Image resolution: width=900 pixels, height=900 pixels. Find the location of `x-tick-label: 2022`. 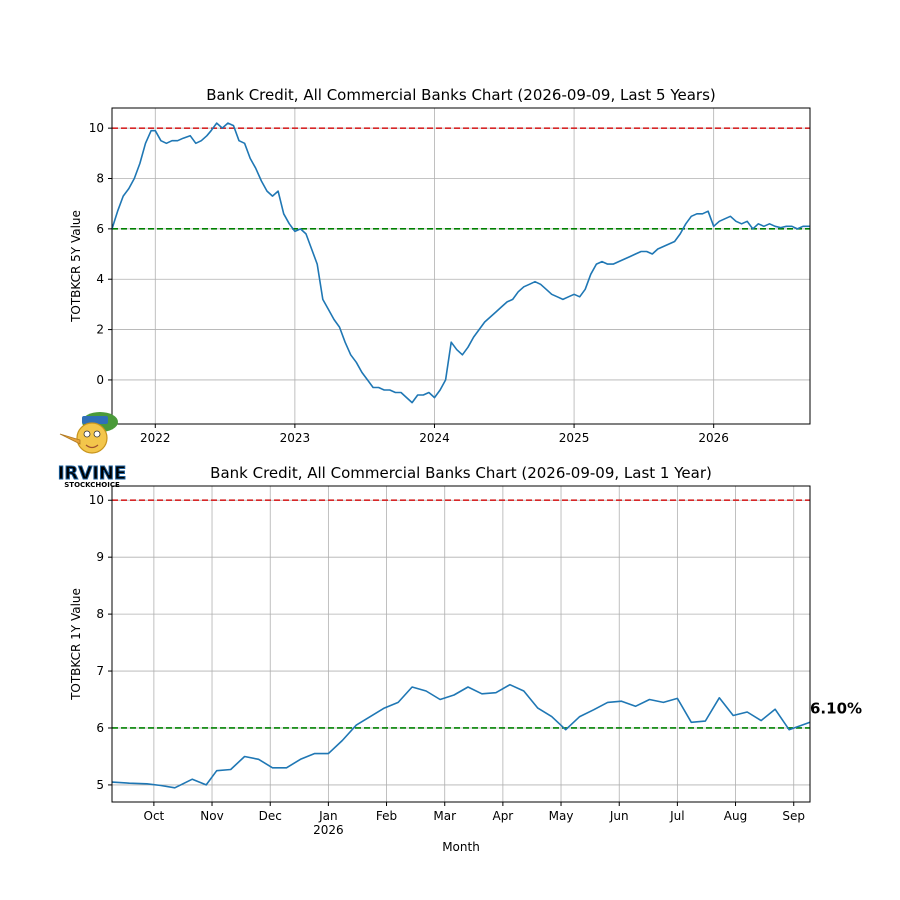

x-tick-label: 2022 is located at coordinates (155, 438).